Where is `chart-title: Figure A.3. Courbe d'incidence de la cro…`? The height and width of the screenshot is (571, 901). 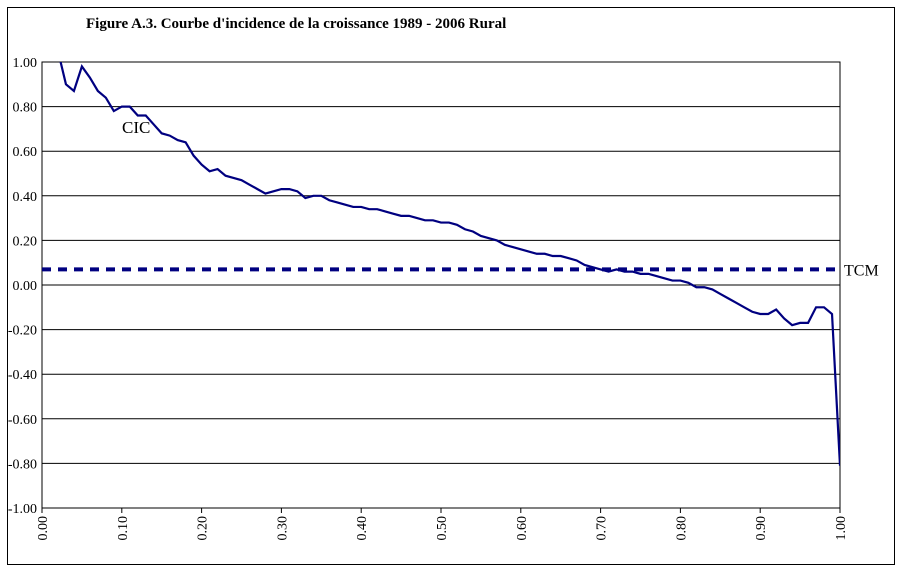 chart-title: Figure A.3. Courbe d'incidence de la cro… is located at coordinates (296, 24).